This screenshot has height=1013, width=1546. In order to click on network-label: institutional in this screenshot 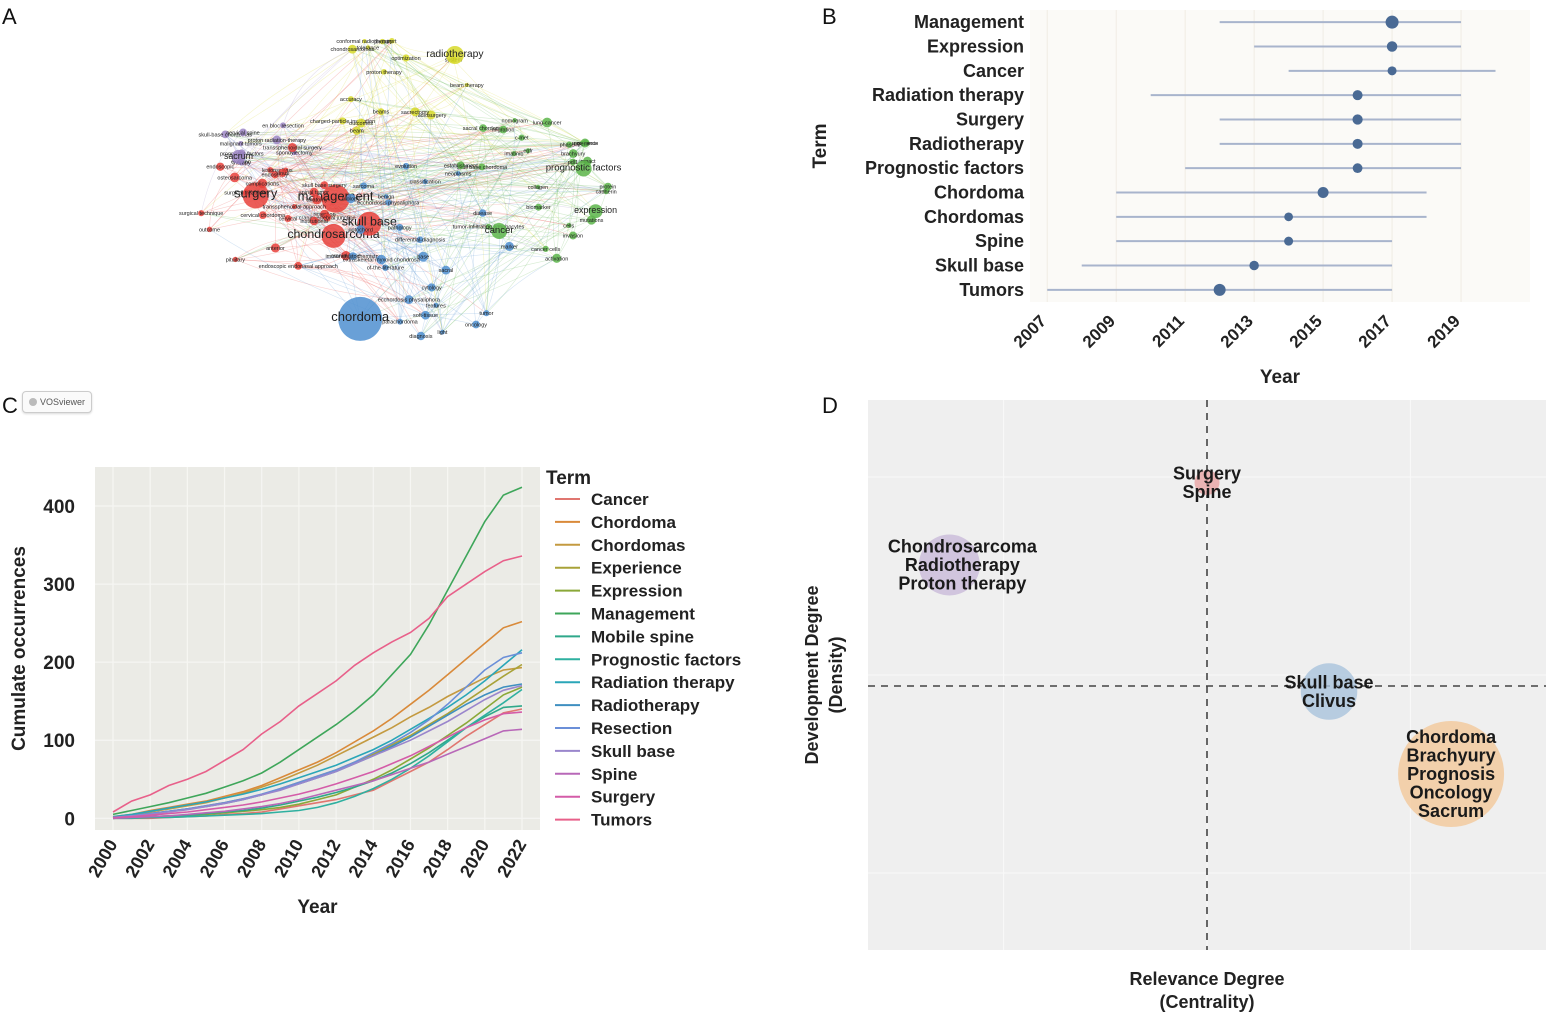, I will do `click(314, 222)`.